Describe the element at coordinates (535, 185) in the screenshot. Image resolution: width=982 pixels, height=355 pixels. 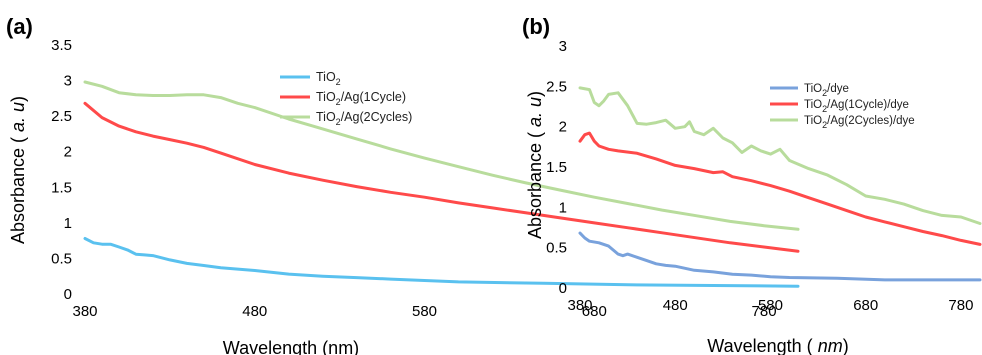
I see `y-axis-title-b-text: Absorbance (` at that location.